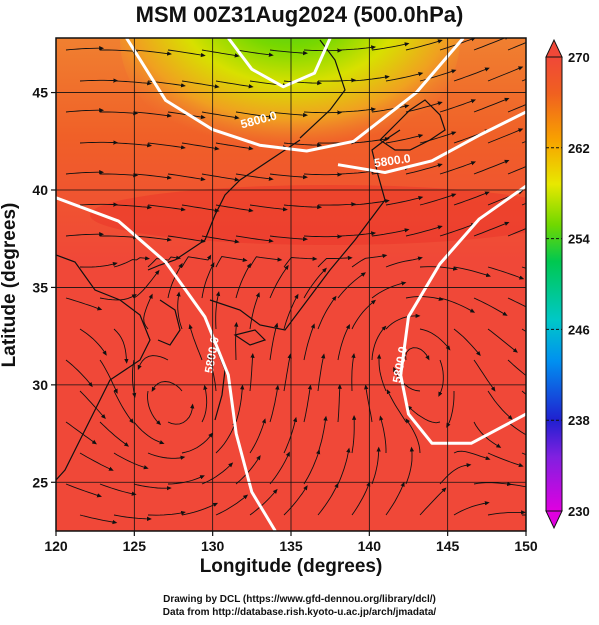  What do you see at coordinates (40, 482) in the screenshot?
I see `y-tick-label: 25` at bounding box center [40, 482].